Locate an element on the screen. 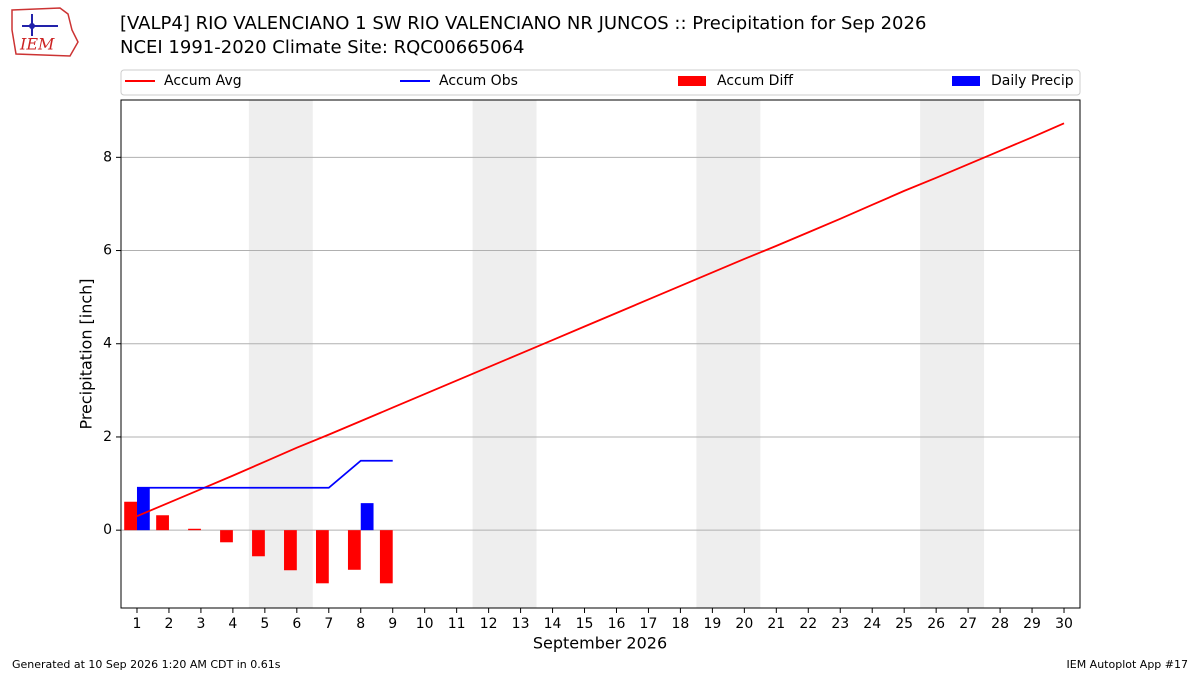 Image resolution: width=1200 pixels, height=675 pixels. x-tick-label: 25 is located at coordinates (904, 624).